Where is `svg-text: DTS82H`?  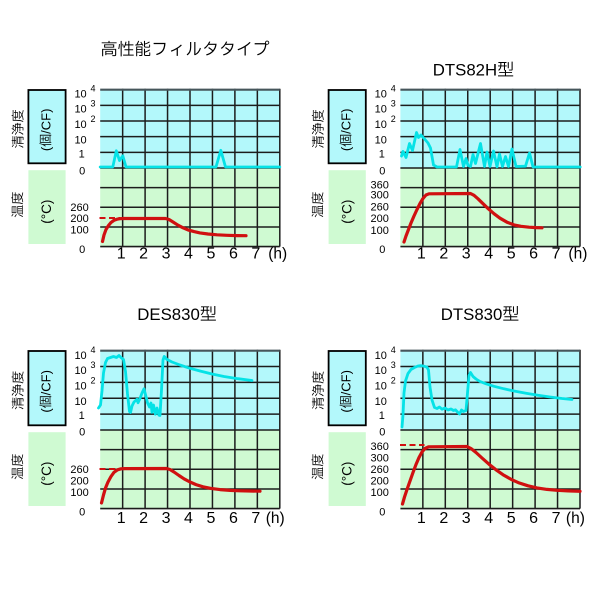 svg-text: DTS82H is located at coordinates (465, 70).